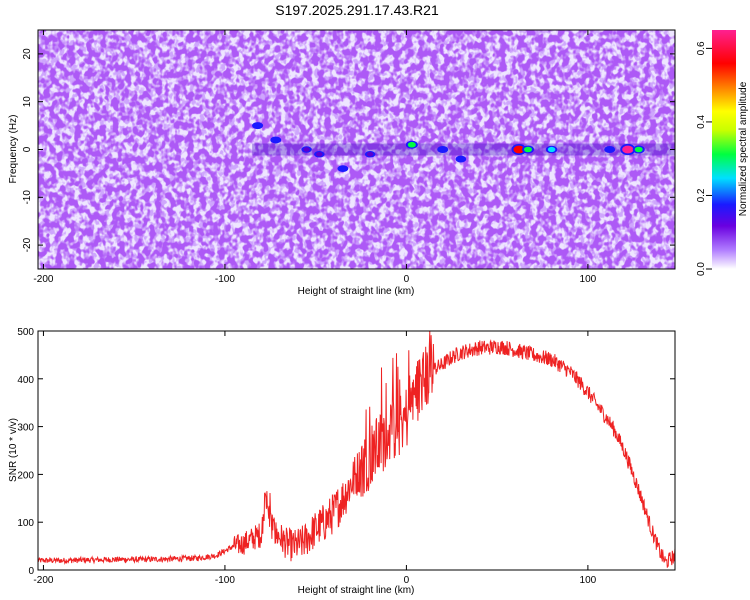  Describe the element at coordinates (25, 475) in the screenshot. I see `snr-y-tick-label: 200` at that location.